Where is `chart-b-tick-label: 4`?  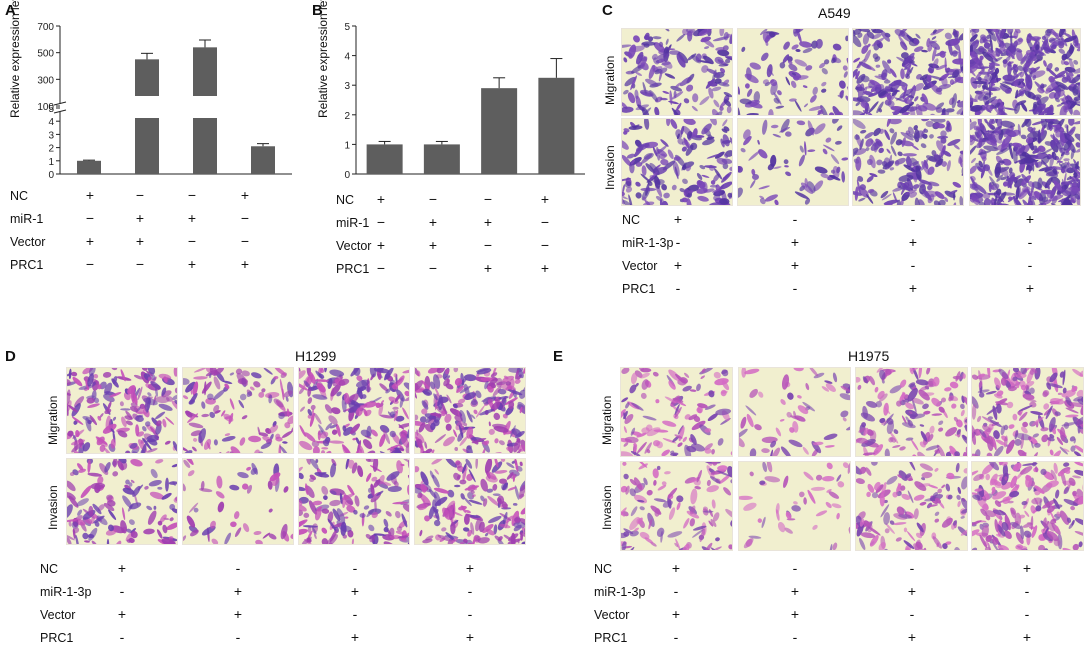 chart-b-tick-label: 4 is located at coordinates (347, 57).